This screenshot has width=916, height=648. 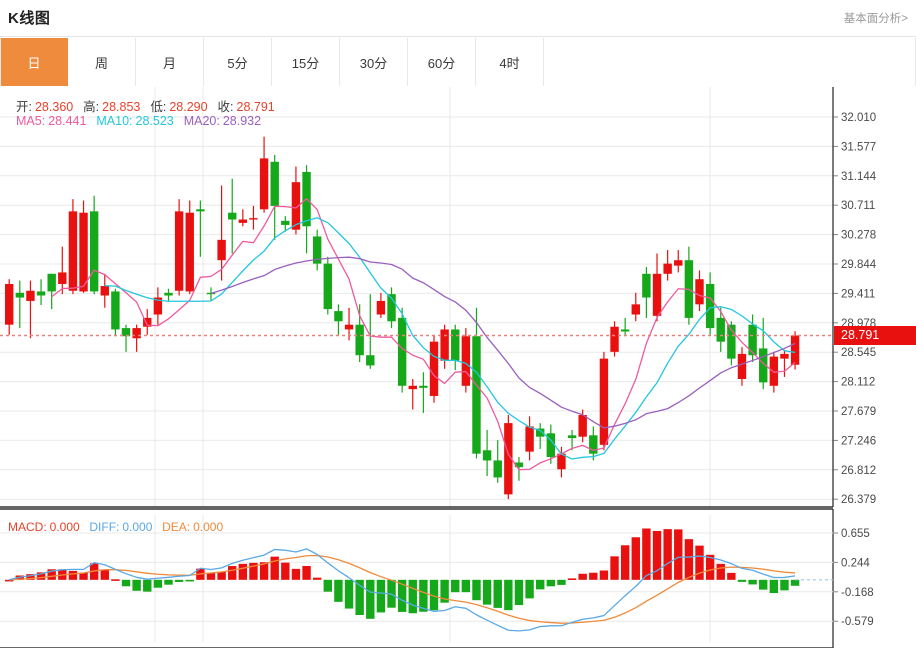 I want to click on tab-4hour: 4时, so click(x=510, y=62).